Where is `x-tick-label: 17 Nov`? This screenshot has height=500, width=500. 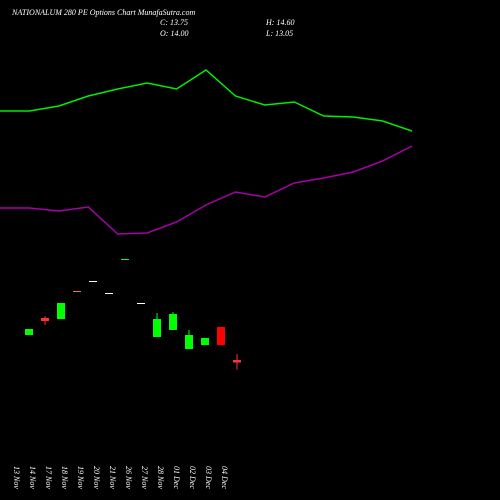 x-tick-label: 17 Nov is located at coordinates (48, 477).